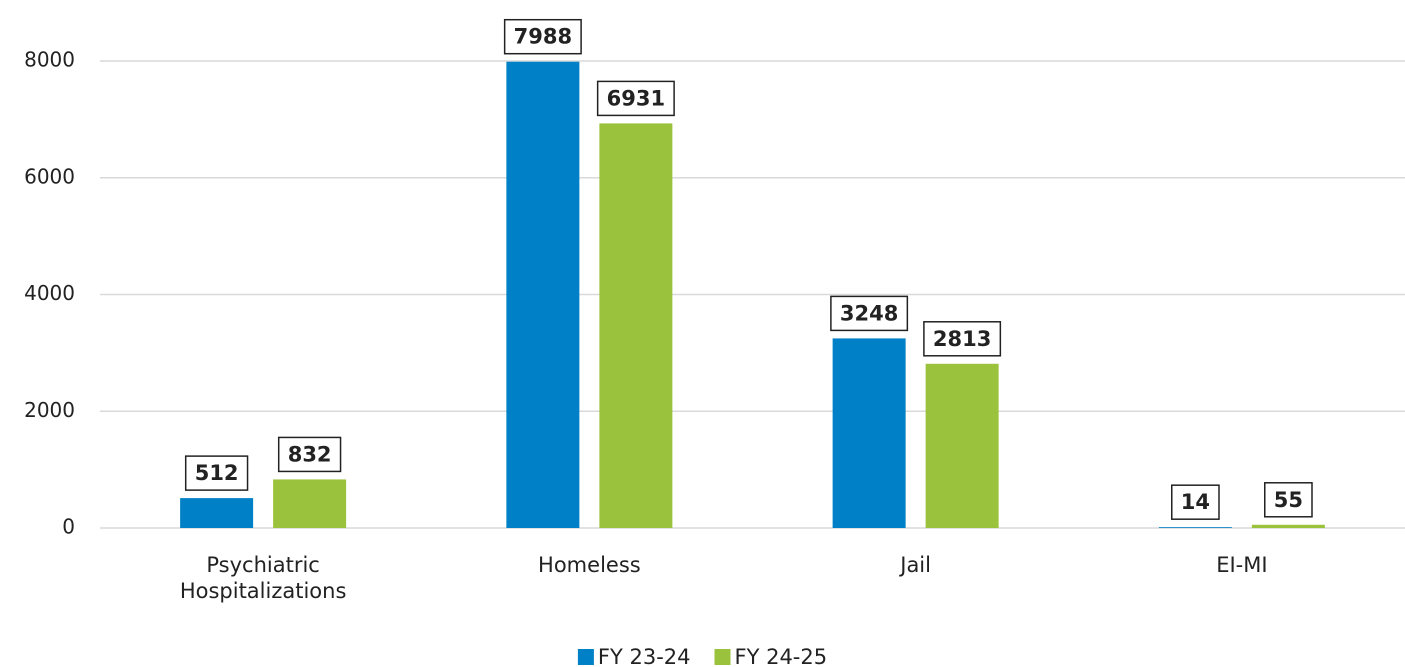 The width and height of the screenshot is (1405, 667). I want to click on y-tick-label: 6000, so click(49, 176).